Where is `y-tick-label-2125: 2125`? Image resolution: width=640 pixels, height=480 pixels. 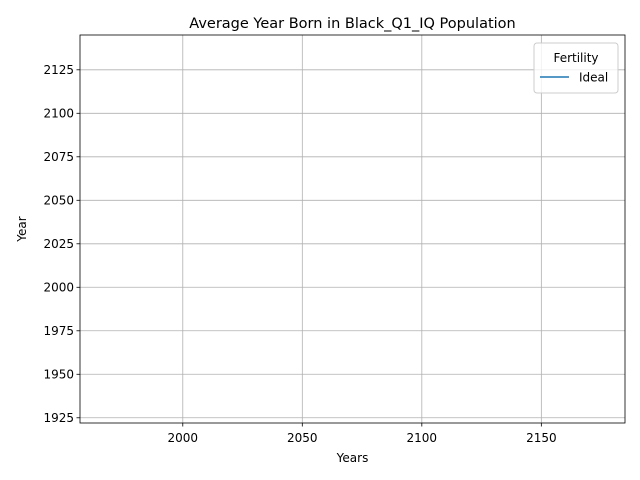
y-tick-label-2125: 2125 is located at coordinates (58, 70).